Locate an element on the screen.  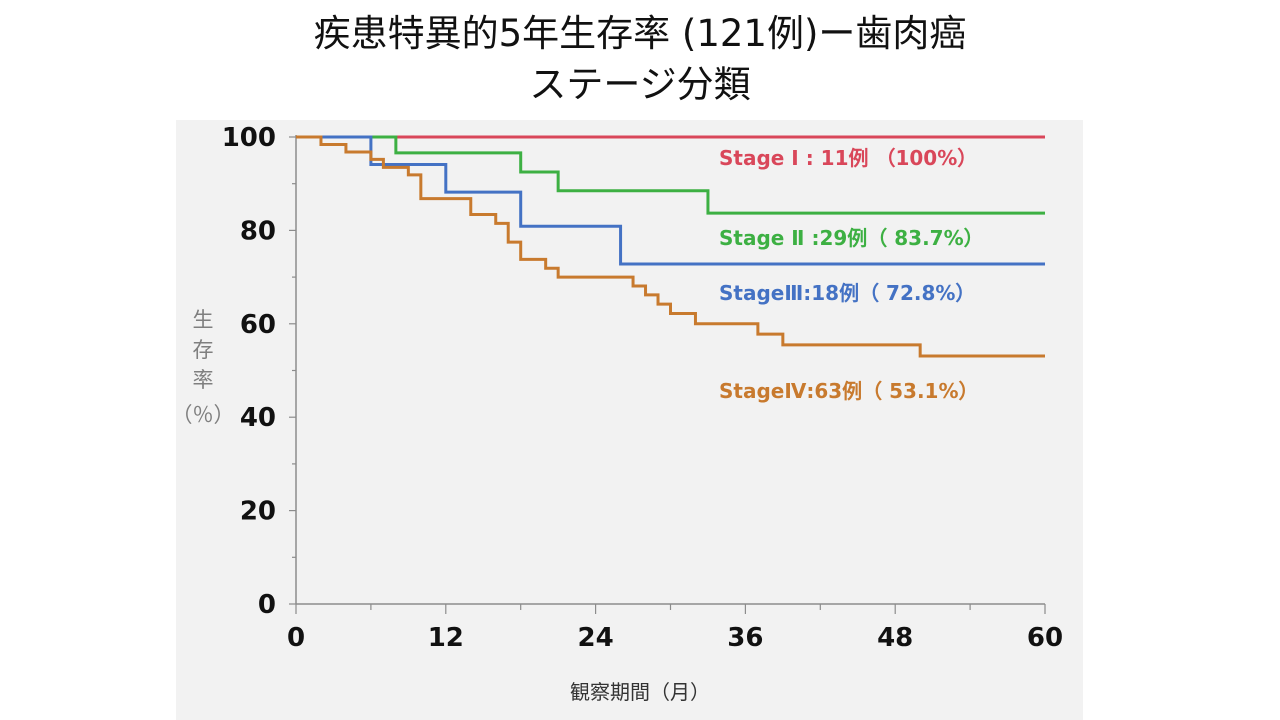
x-tick-label: 48 is located at coordinates (895, 638).